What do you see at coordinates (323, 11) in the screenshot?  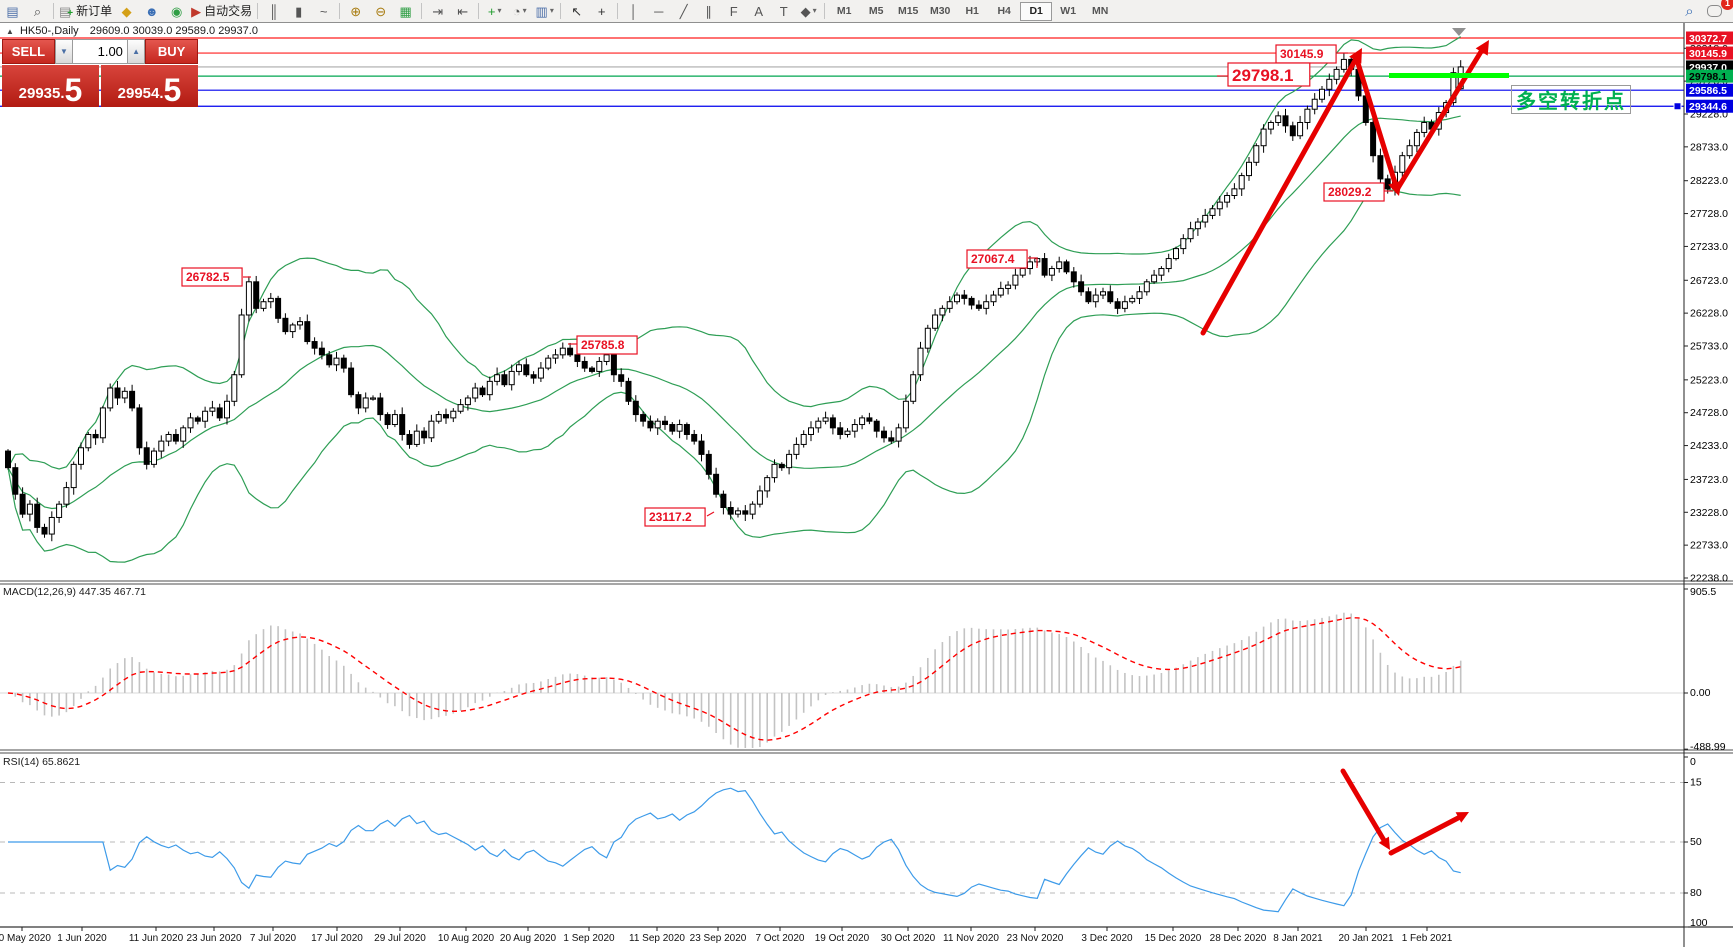 I see `line-chart-mode-button: ~` at bounding box center [323, 11].